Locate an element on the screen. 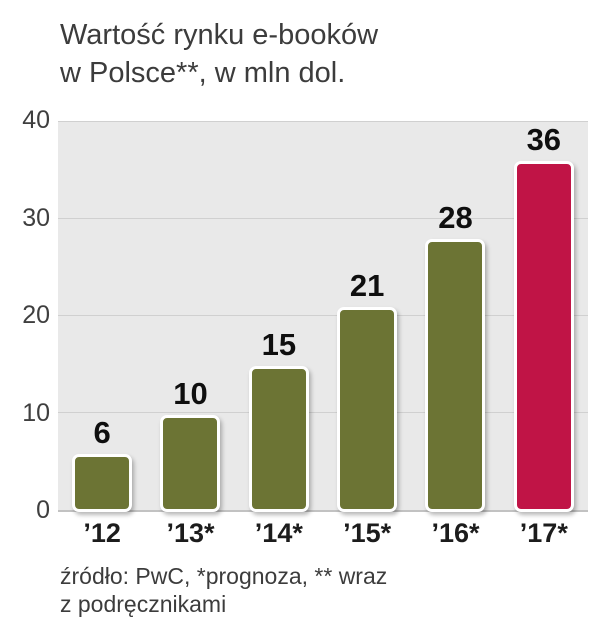  x-tick-label: ’13* is located at coordinates (190, 533).